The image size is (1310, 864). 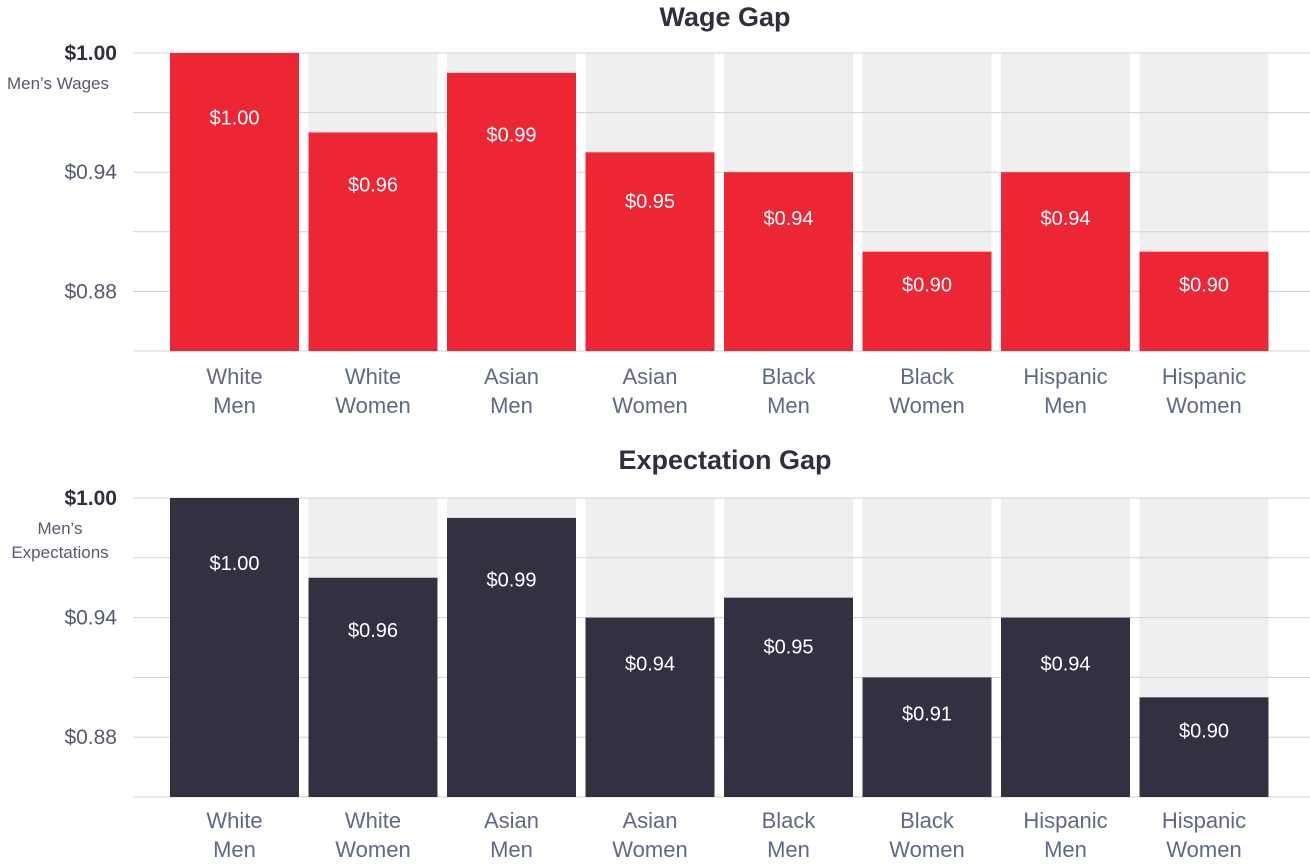 What do you see at coordinates (511, 135) in the screenshot?
I see `wage-bar-value-label: $0.99` at bounding box center [511, 135].